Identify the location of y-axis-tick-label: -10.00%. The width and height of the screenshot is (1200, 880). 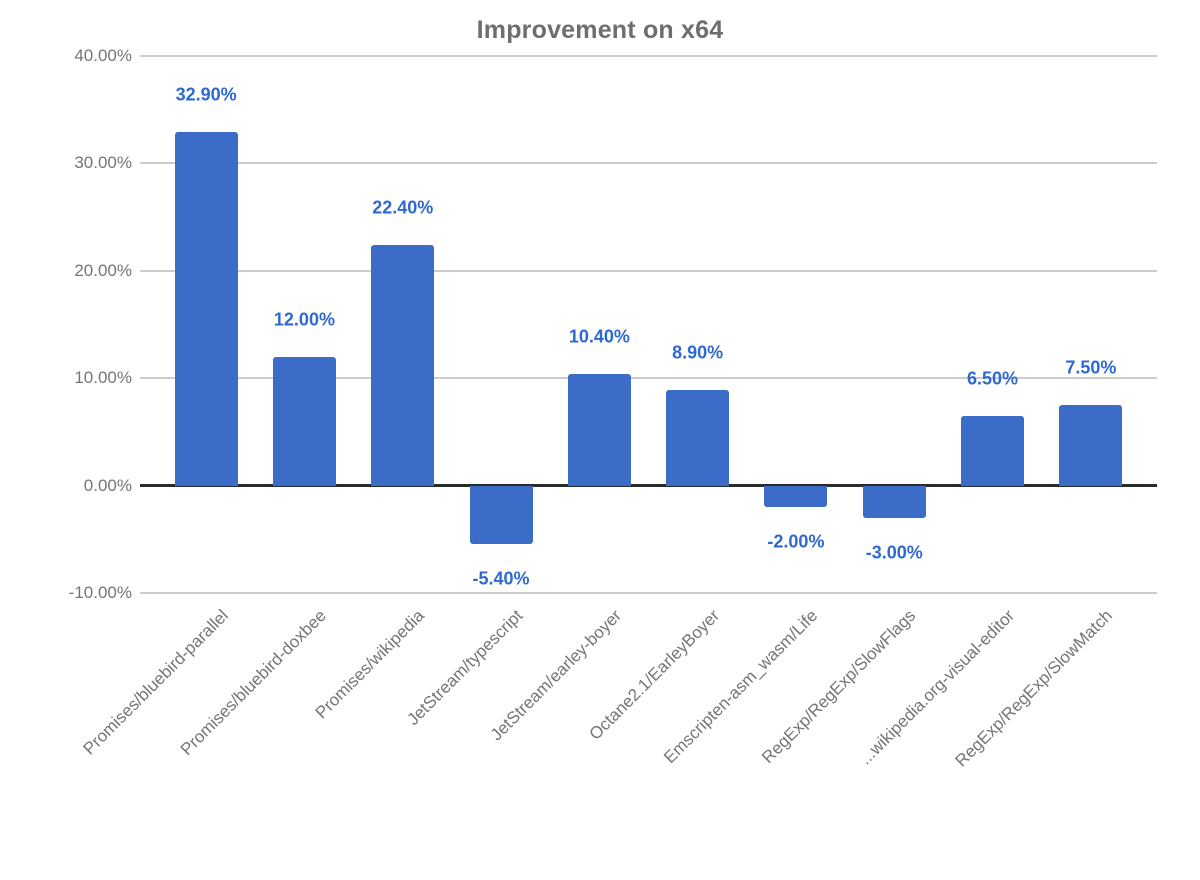
(100, 592).